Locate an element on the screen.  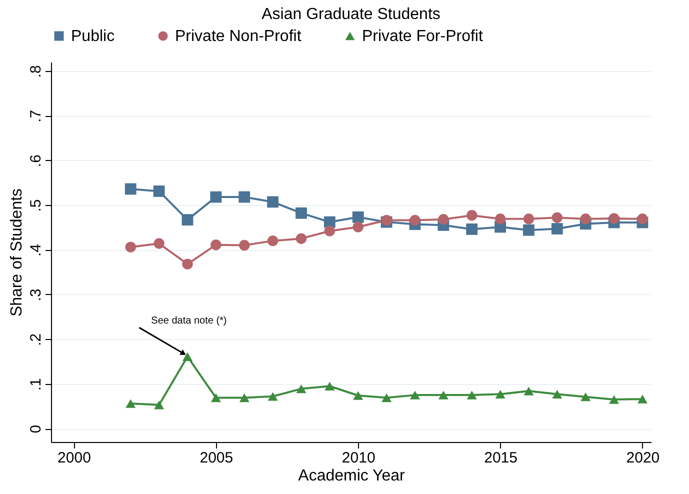
legend-label: Private Non-Profit is located at coordinates (238, 36).